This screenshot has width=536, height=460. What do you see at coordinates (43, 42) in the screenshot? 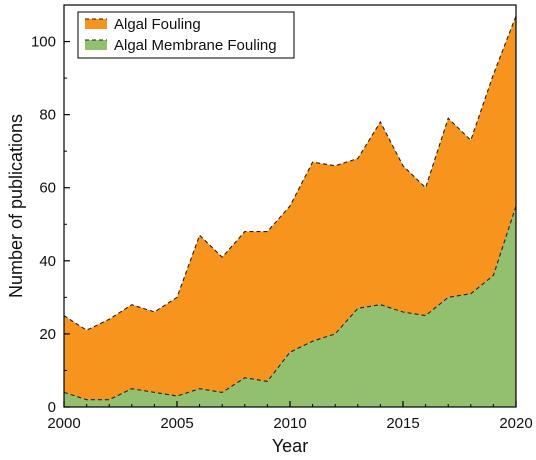
I see `y-tick-label: 100` at bounding box center [43, 42].